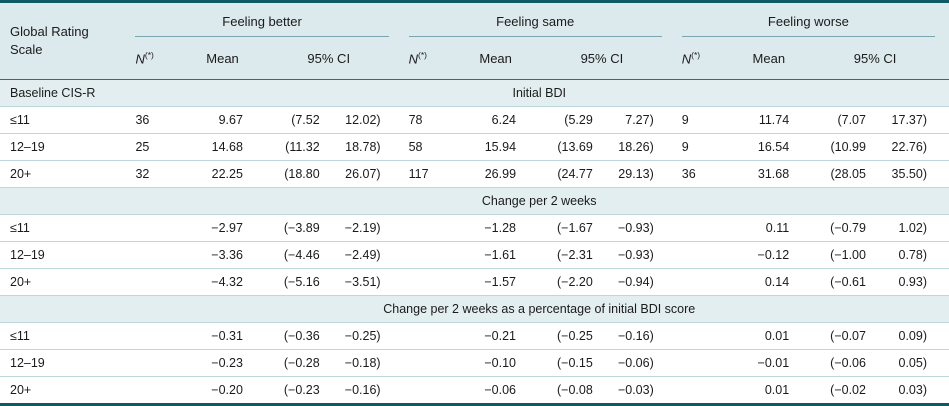 This screenshot has height=406, width=949. I want to click on cell-same-ci_hi: 29.13), so click(636, 174).